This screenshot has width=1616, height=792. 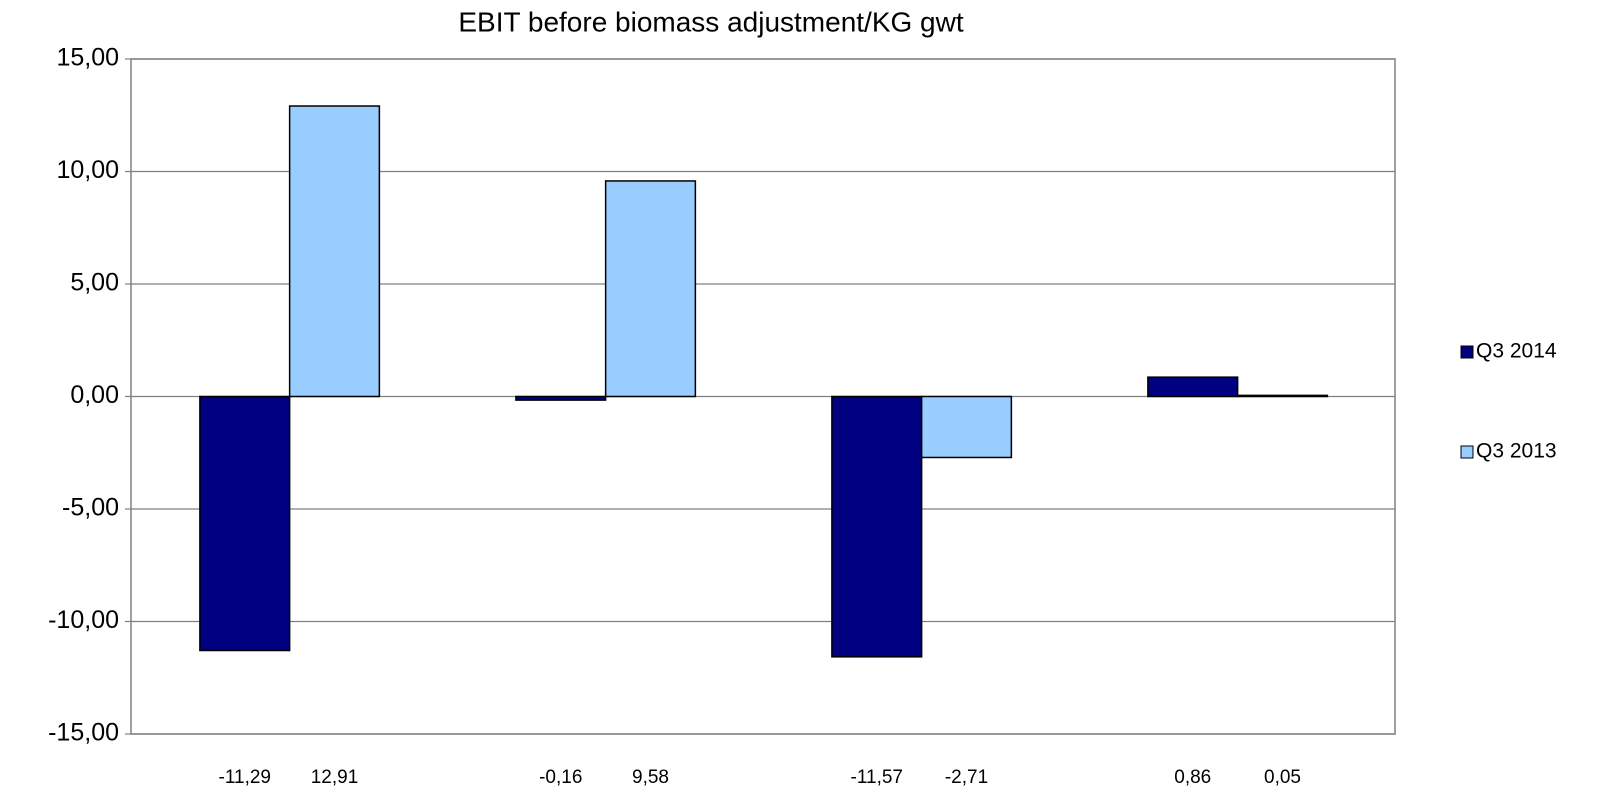 What do you see at coordinates (245, 777) in the screenshot?
I see `value-label: -11,29` at bounding box center [245, 777].